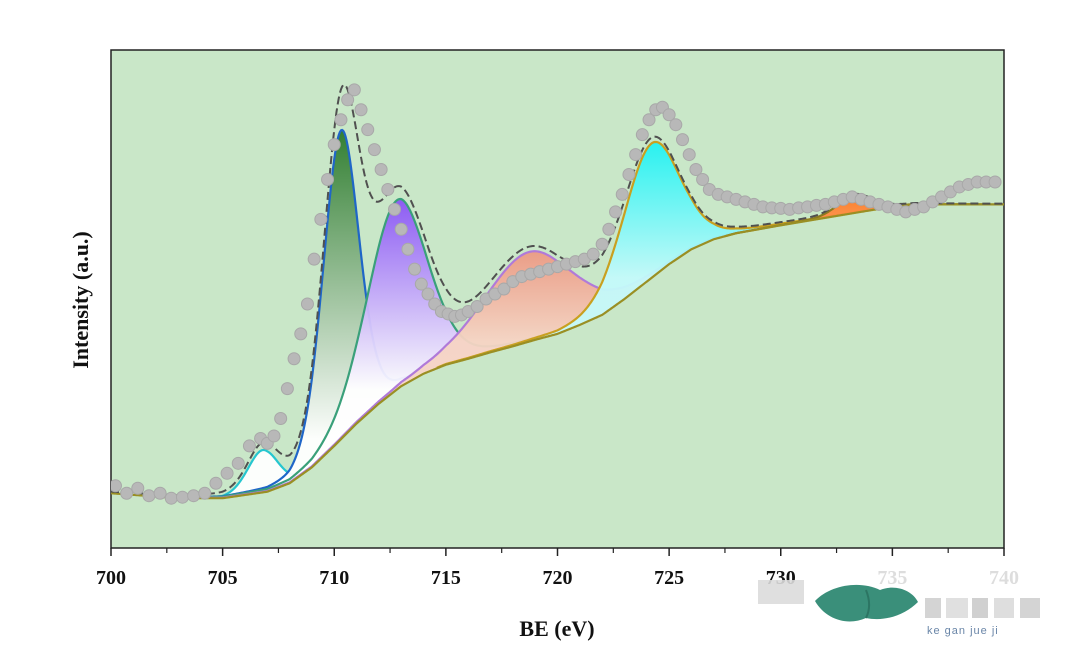 The image size is (1080, 667). I want to click on x-tick-label: 710, so click(334, 578).